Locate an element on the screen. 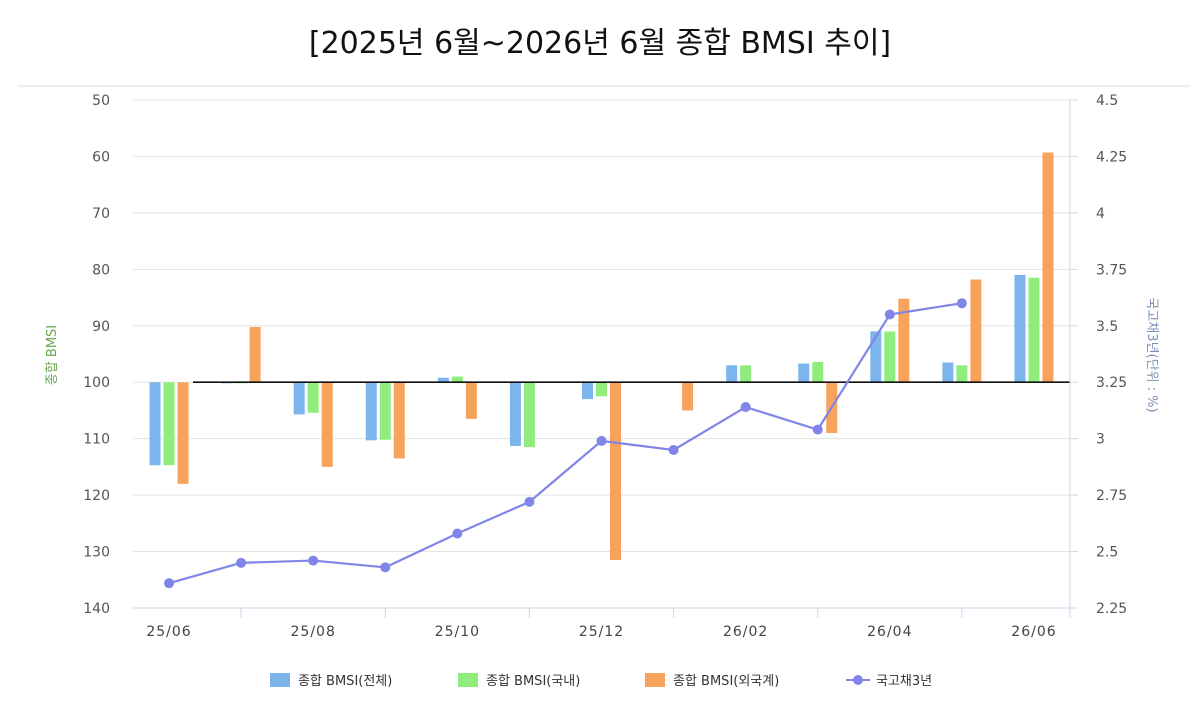 Image resolution: width=1200 pixels, height=716 pixels. left-tick-label: 110 is located at coordinates (96, 440).